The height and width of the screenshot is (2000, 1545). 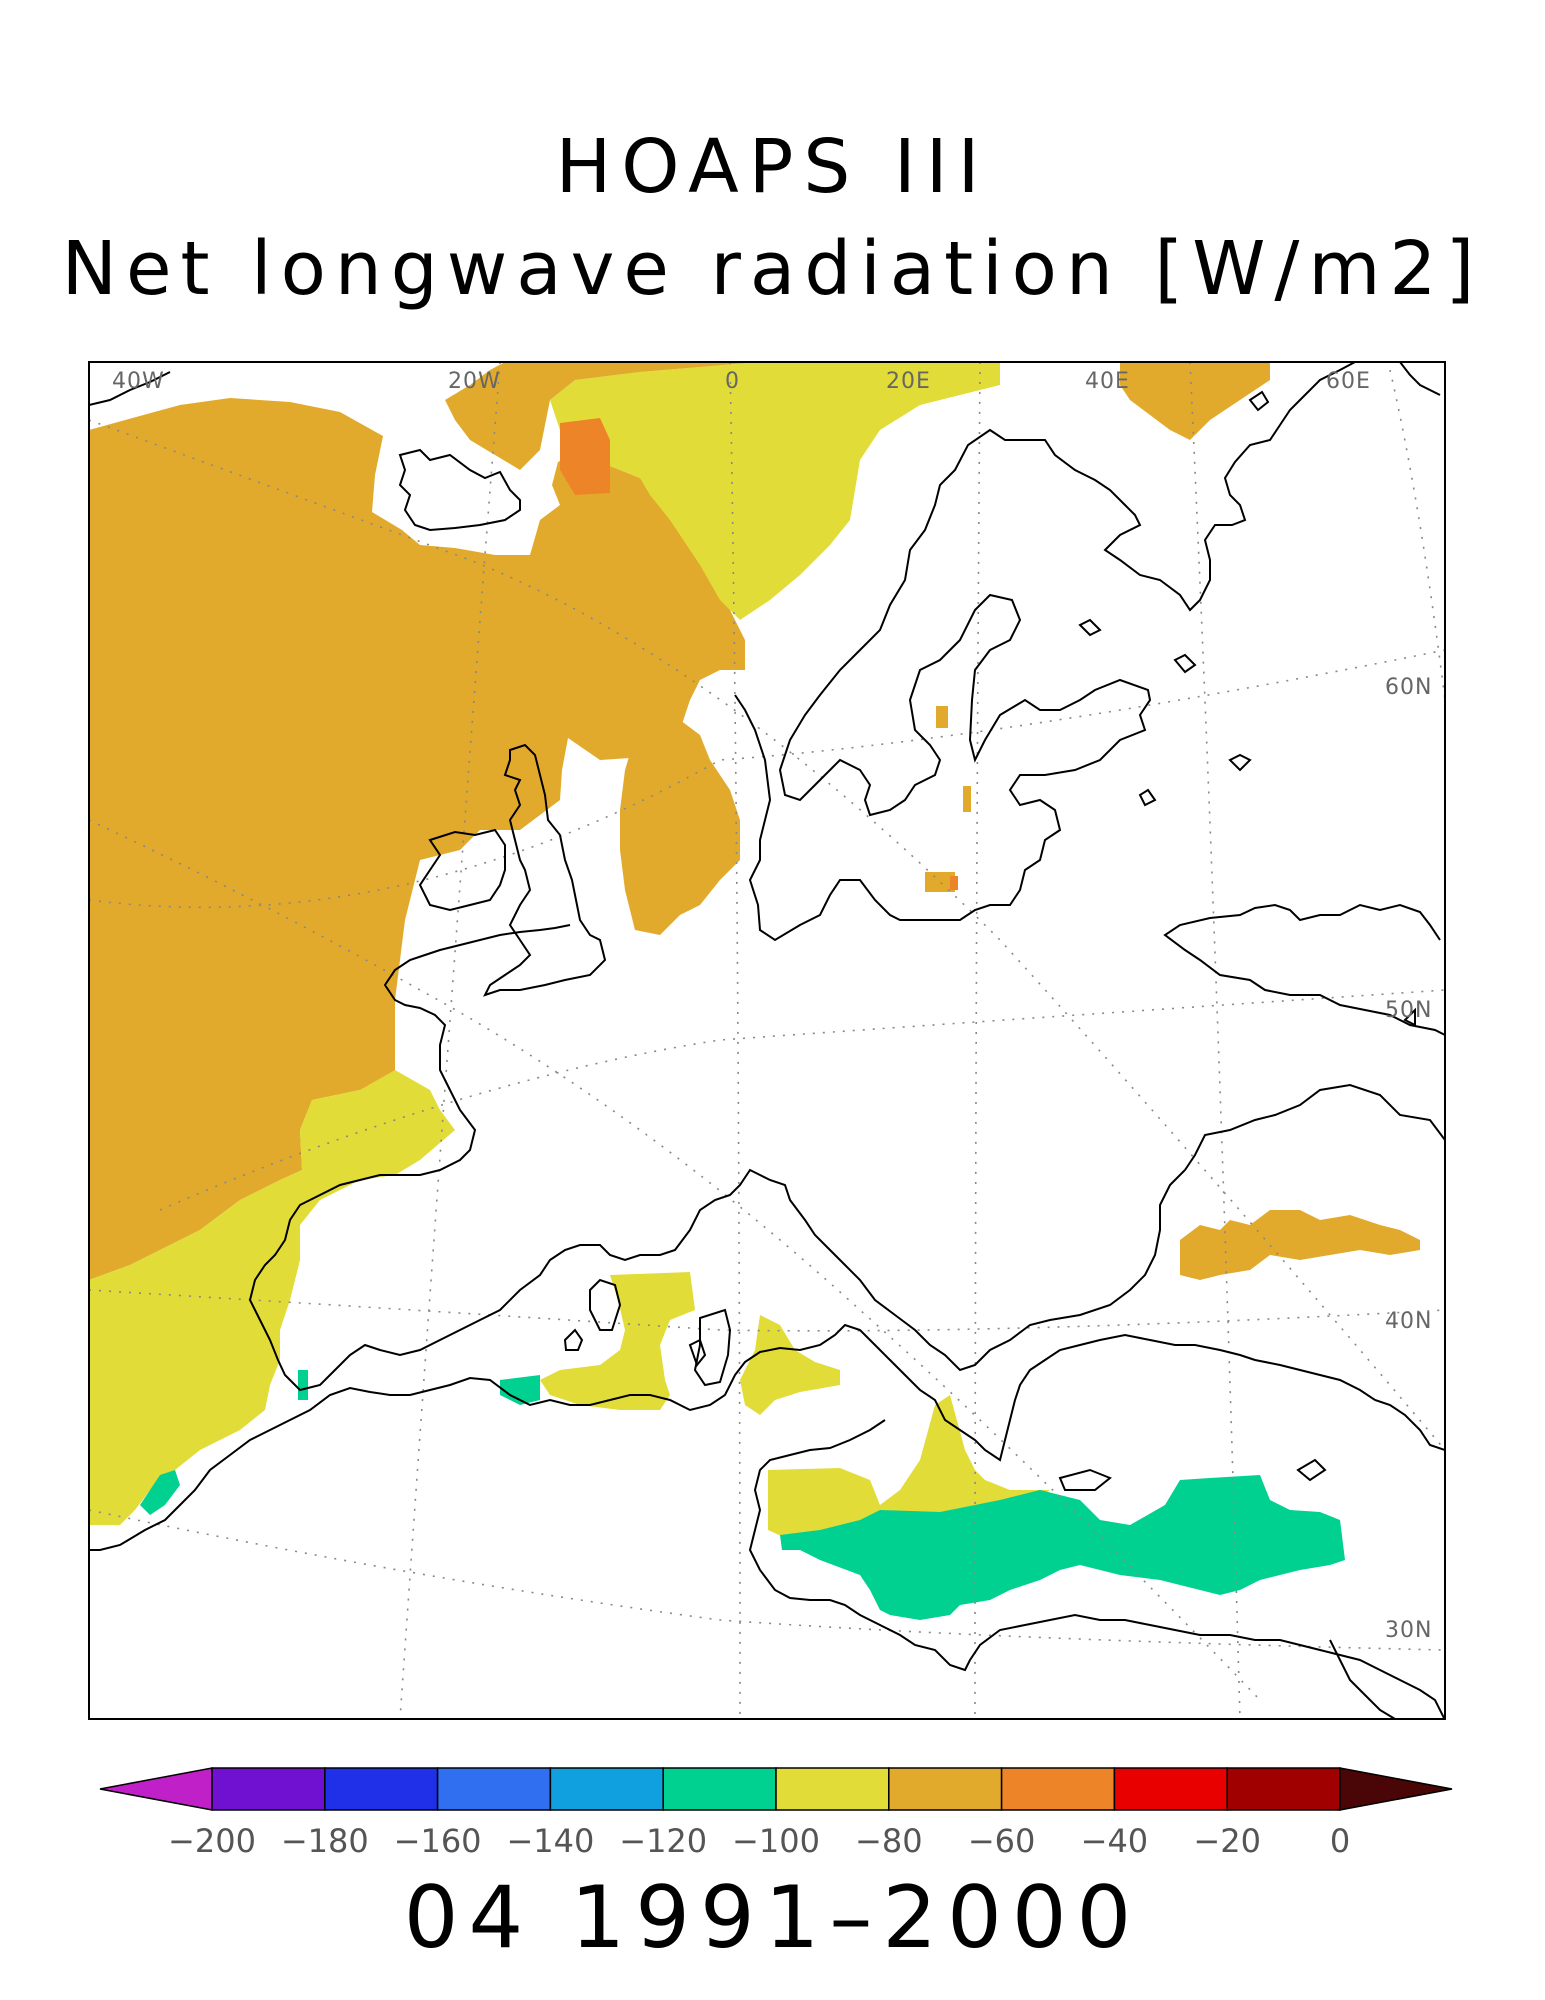 I want to click on tyrrhenian-field, so click(x=790, y=1365).